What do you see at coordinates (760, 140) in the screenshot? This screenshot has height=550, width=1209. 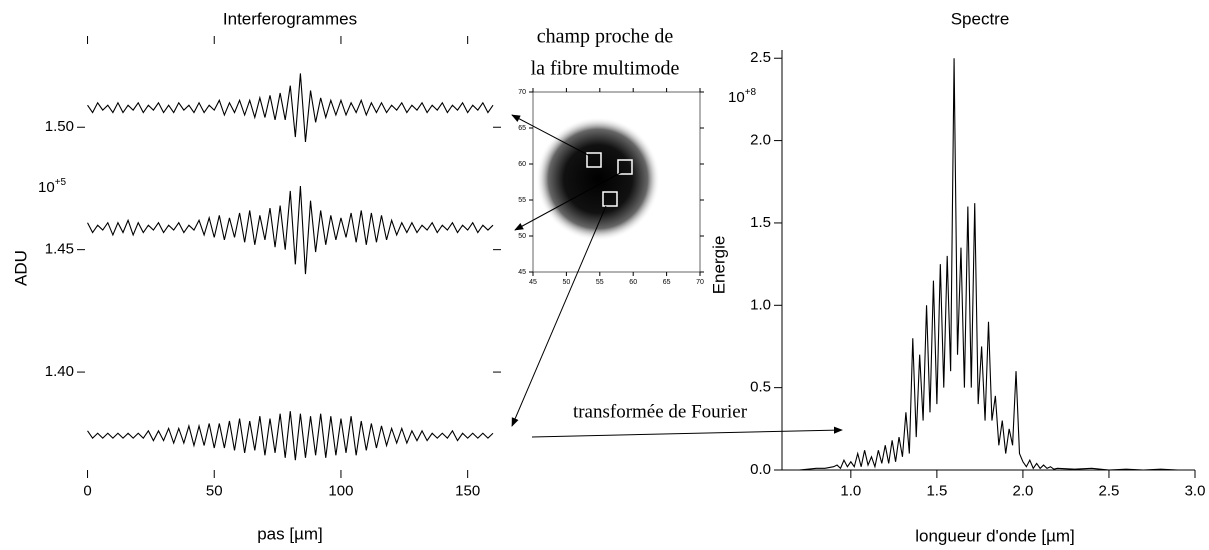 I see `y-tick-label: 2.0` at bounding box center [760, 140].